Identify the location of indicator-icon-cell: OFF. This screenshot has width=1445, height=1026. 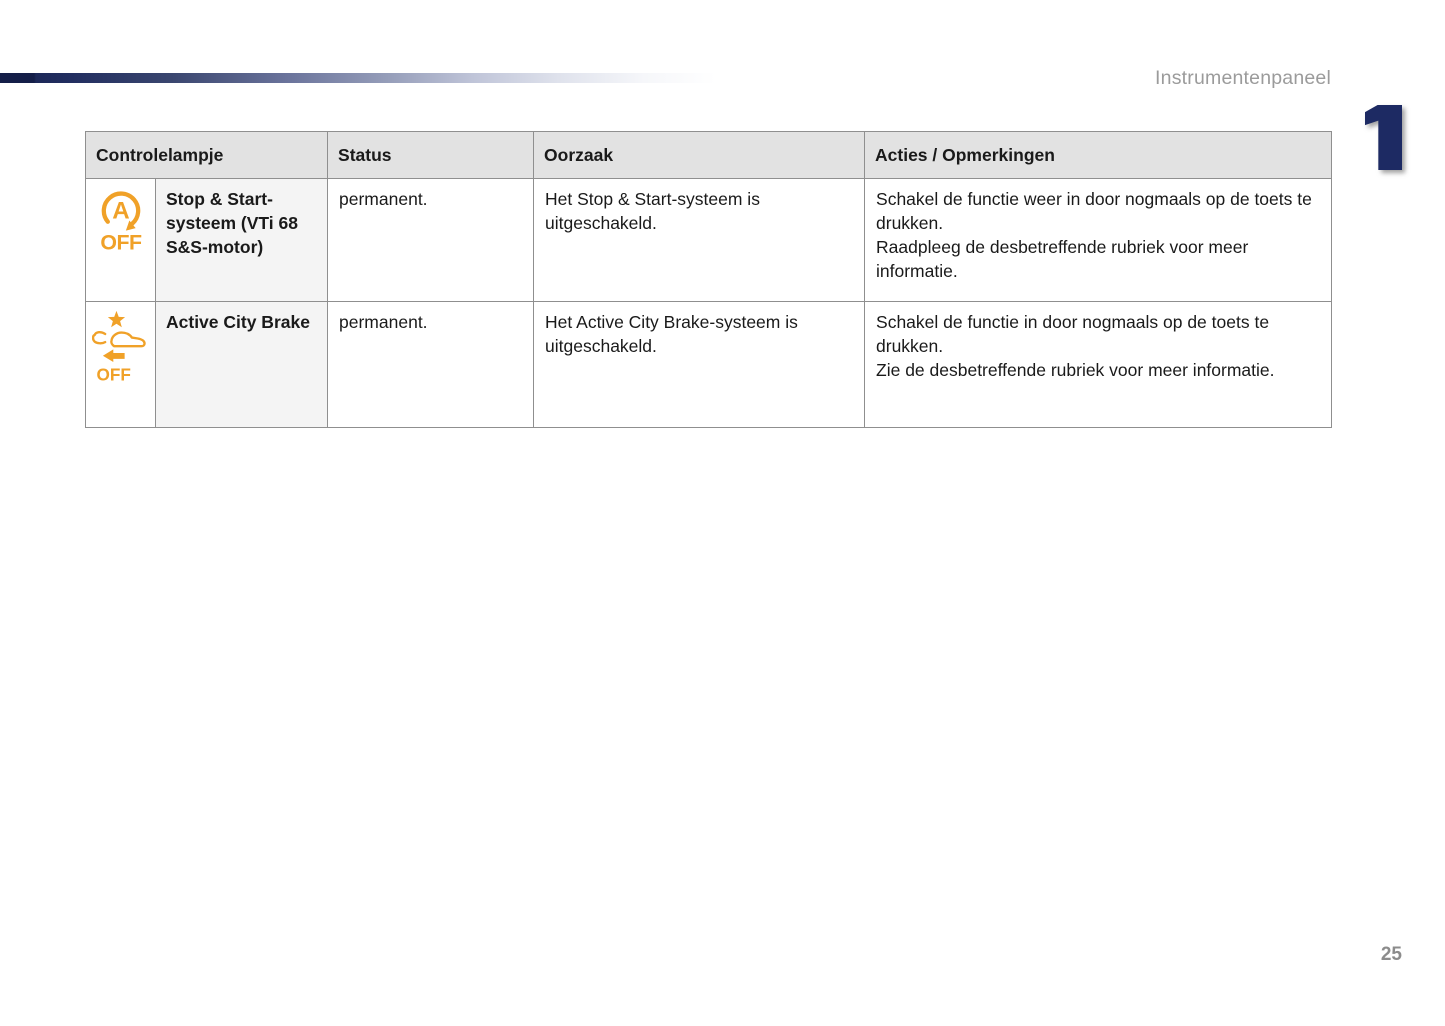
(120, 364).